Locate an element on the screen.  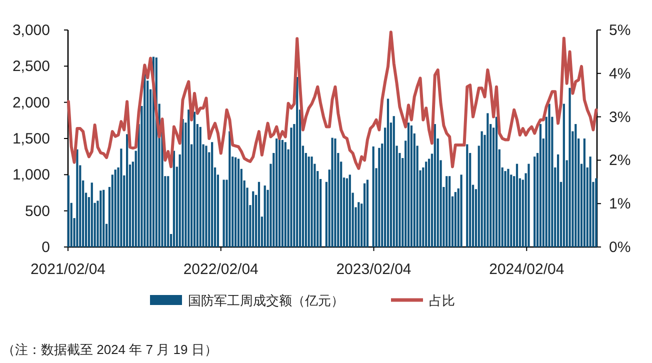
legend-label: 国防军工周成交额（亿元） is located at coordinates (266, 300).